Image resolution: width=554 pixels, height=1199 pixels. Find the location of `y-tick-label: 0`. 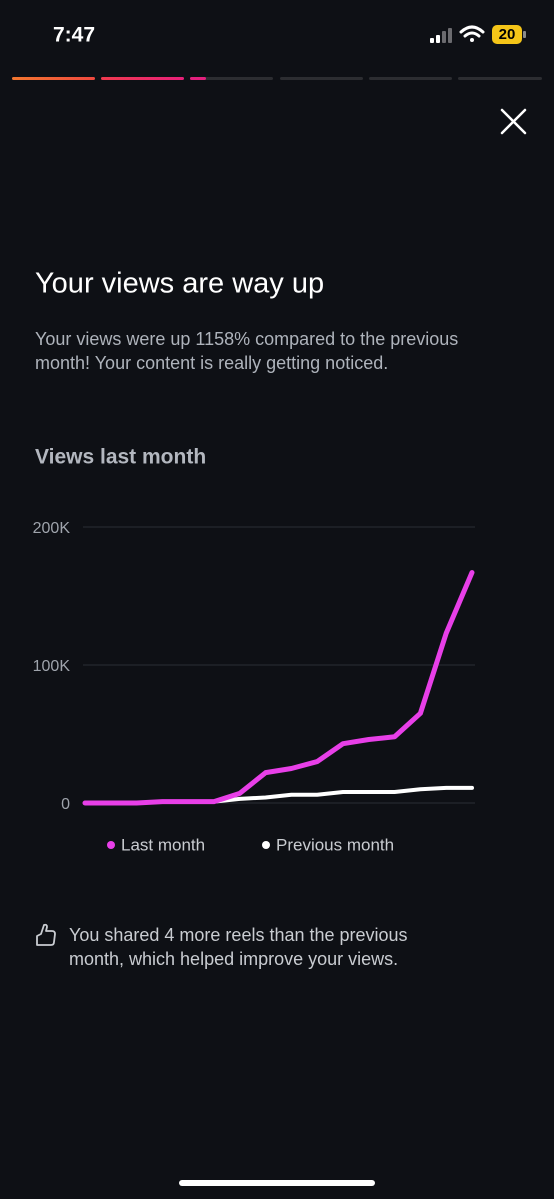

y-tick-label: 0 is located at coordinates (65, 804).